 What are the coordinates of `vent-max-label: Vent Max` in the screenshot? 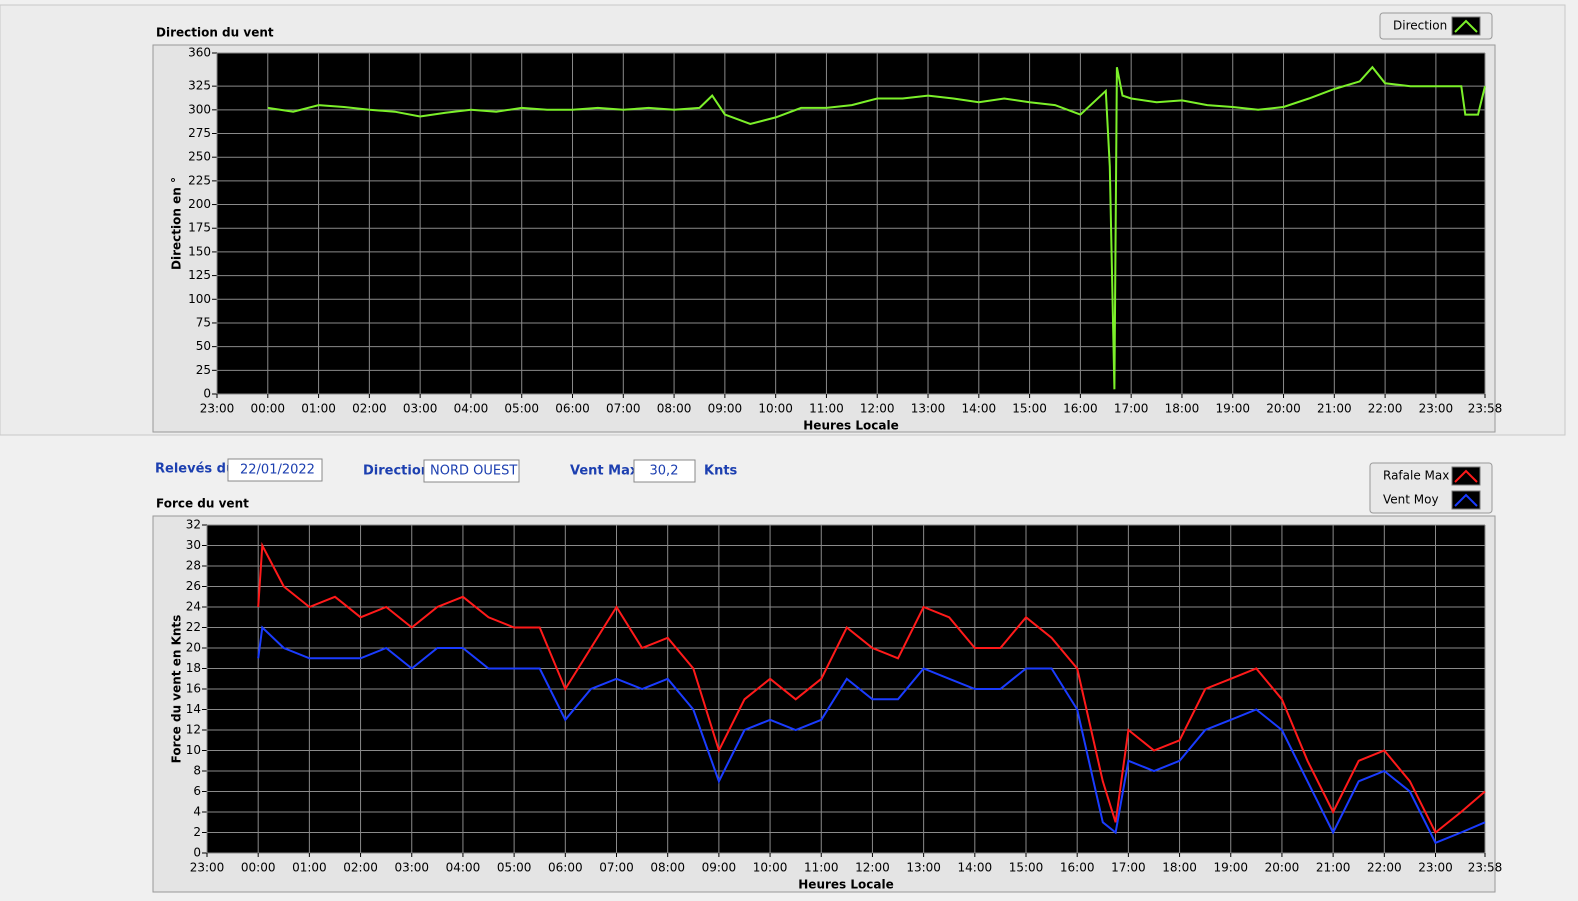 It's located at (604, 471).